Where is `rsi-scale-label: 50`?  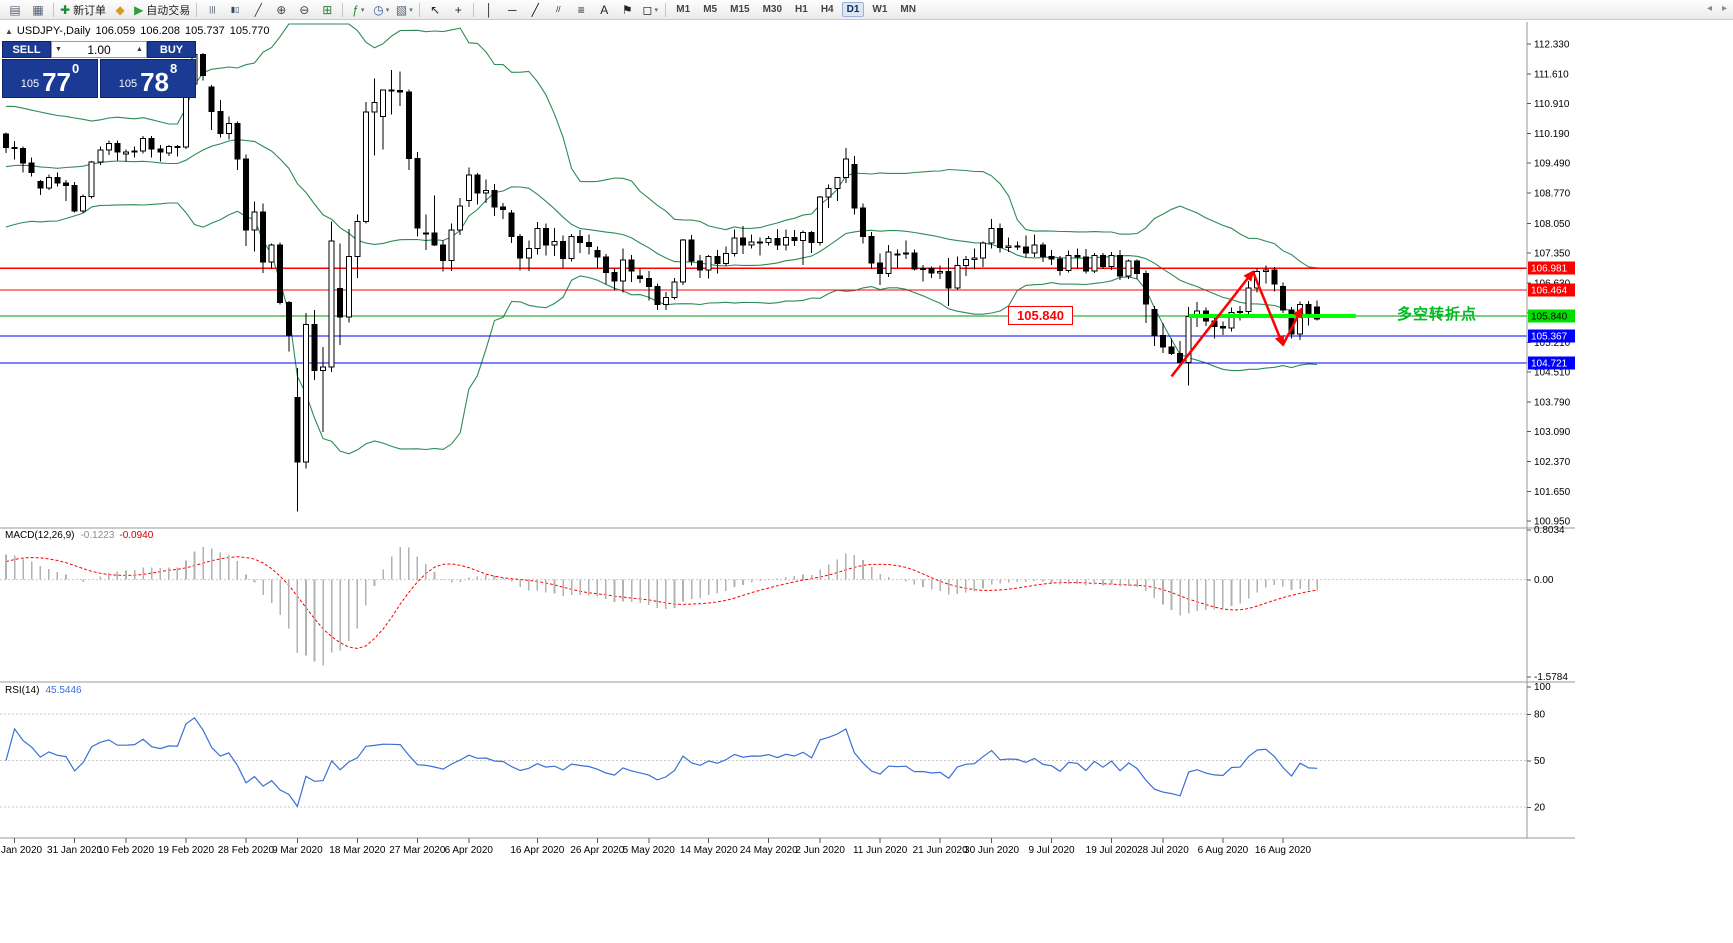 rsi-scale-label: 50 is located at coordinates (1540, 761).